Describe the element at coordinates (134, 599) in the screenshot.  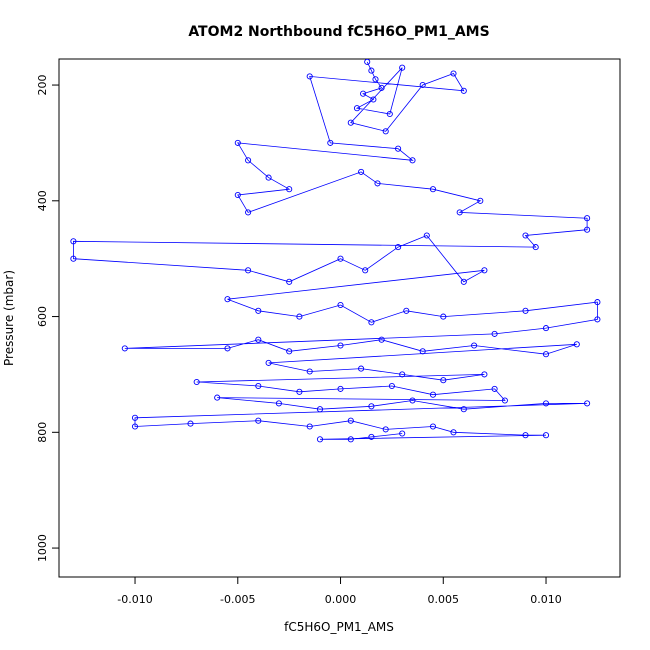
I see `x-tick-label: -0.010` at that location.